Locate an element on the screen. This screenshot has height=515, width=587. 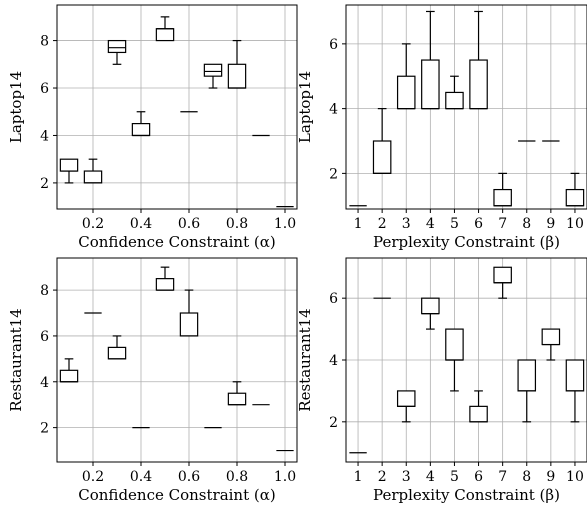
x-tick-label: 4 is located at coordinates (430, 224).